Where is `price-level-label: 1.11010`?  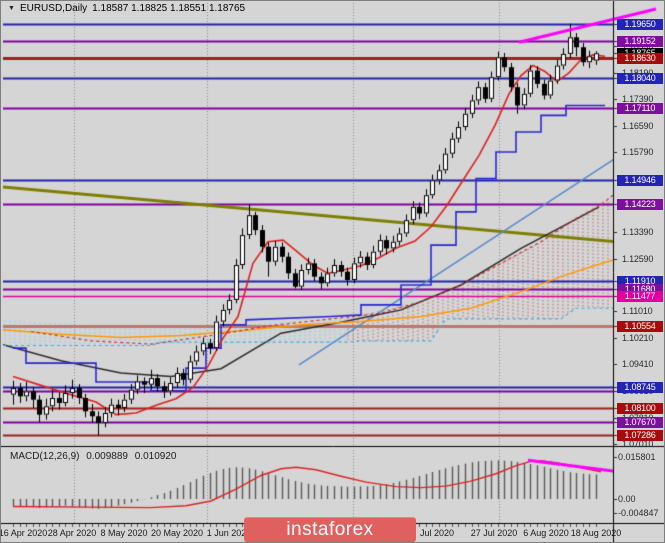
price-level-label: 1.11010 is located at coordinates (637, 311).